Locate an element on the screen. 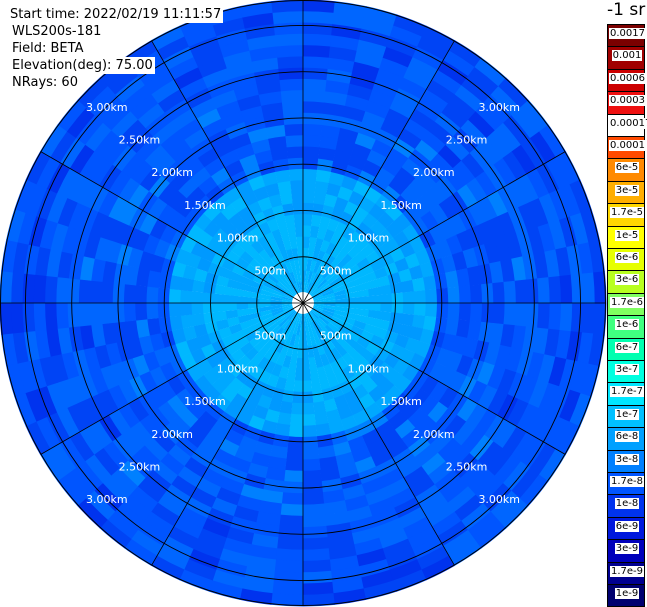  azimuth-spoke is located at coordinates (434, 378).